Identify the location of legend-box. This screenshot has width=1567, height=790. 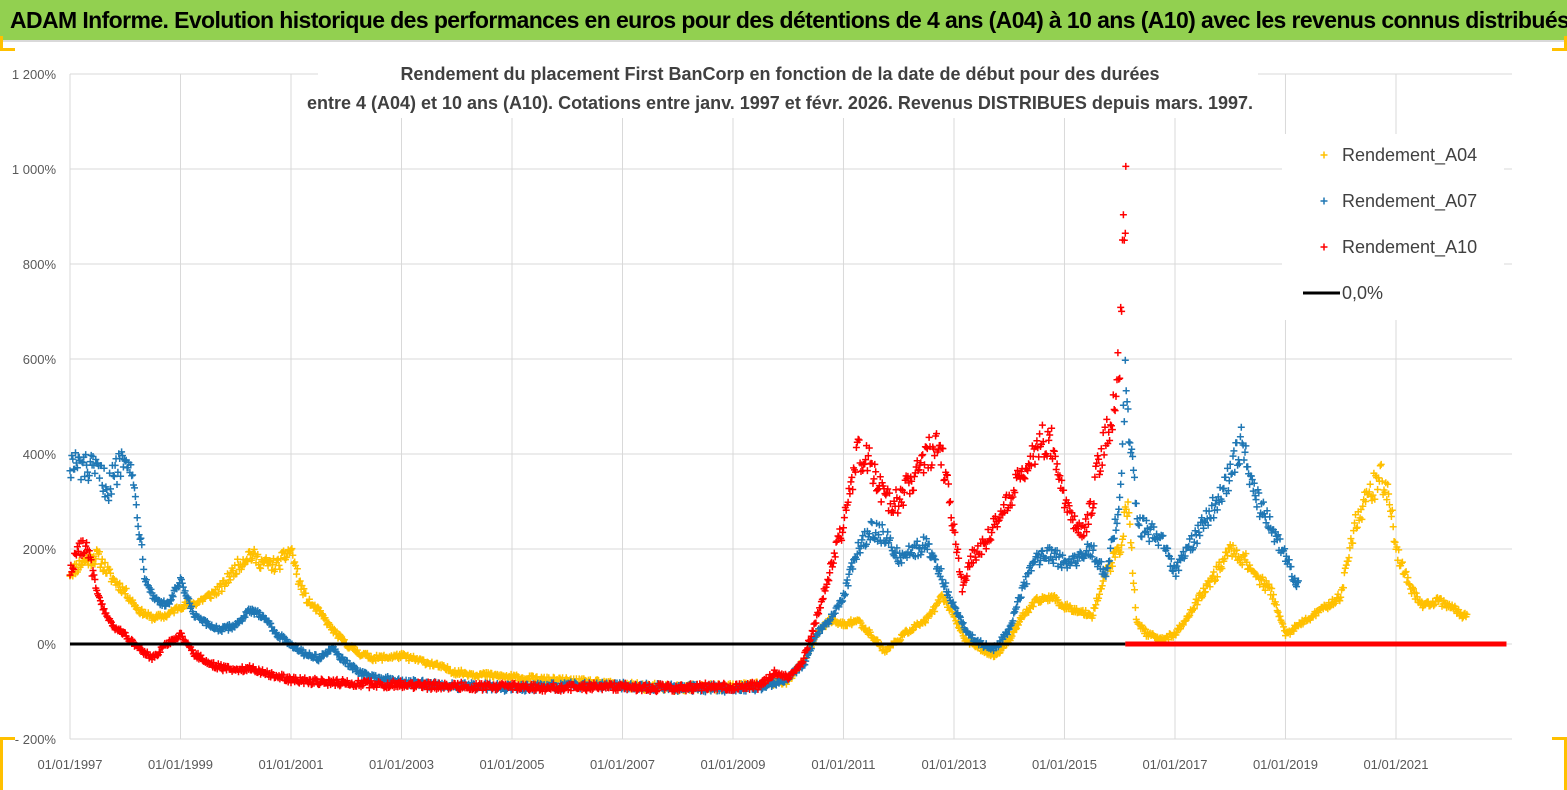
(1393, 227).